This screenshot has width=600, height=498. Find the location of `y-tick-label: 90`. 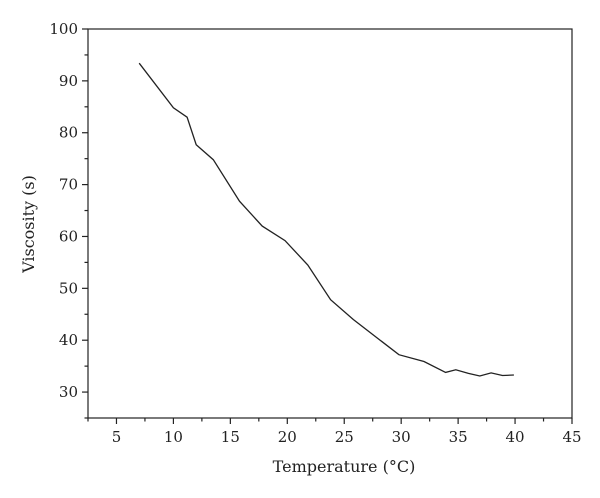

y-tick-label: 90 is located at coordinates (68, 81).